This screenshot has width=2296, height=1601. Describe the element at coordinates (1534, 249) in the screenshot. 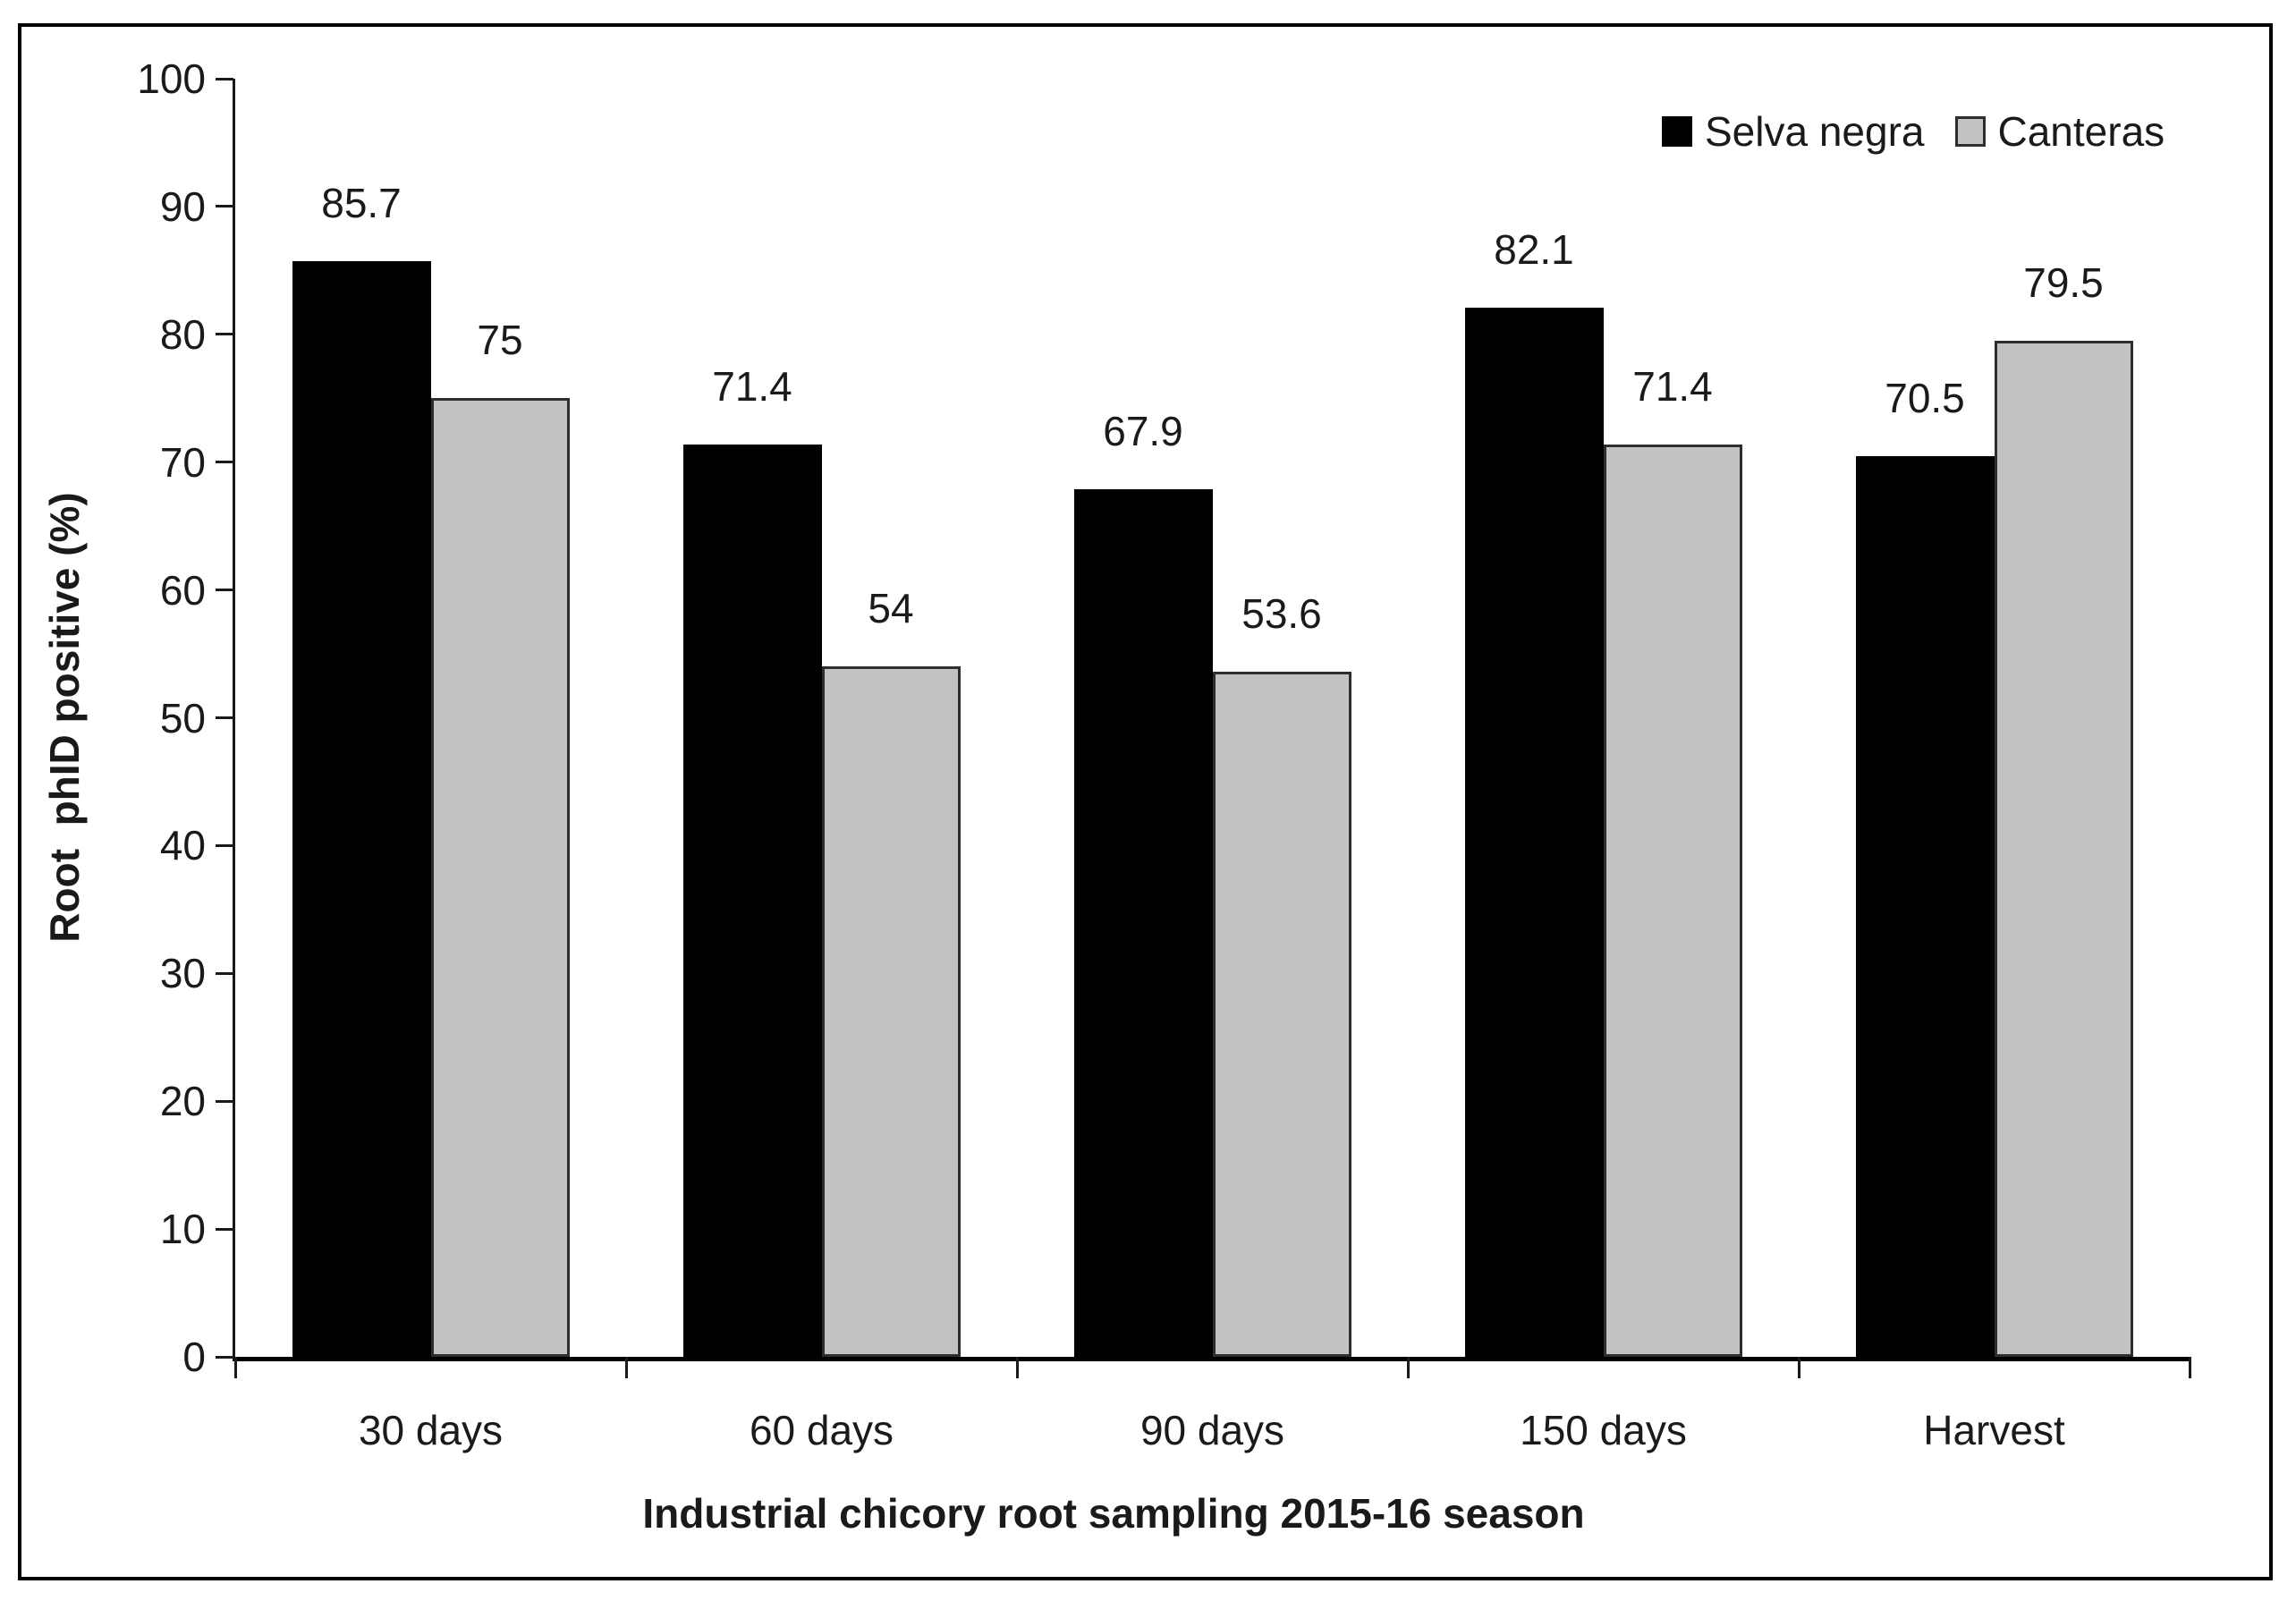

I see `bar-value-label: 82.1` at that location.